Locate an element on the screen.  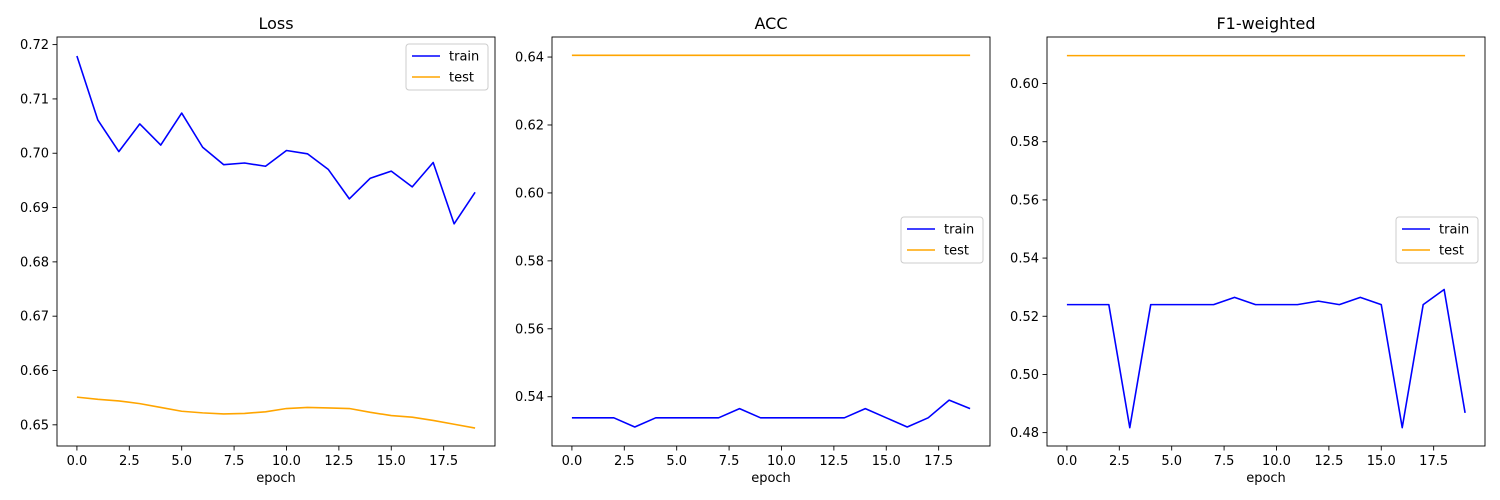
y-tick-label: 0.52 is located at coordinates (1024, 317).